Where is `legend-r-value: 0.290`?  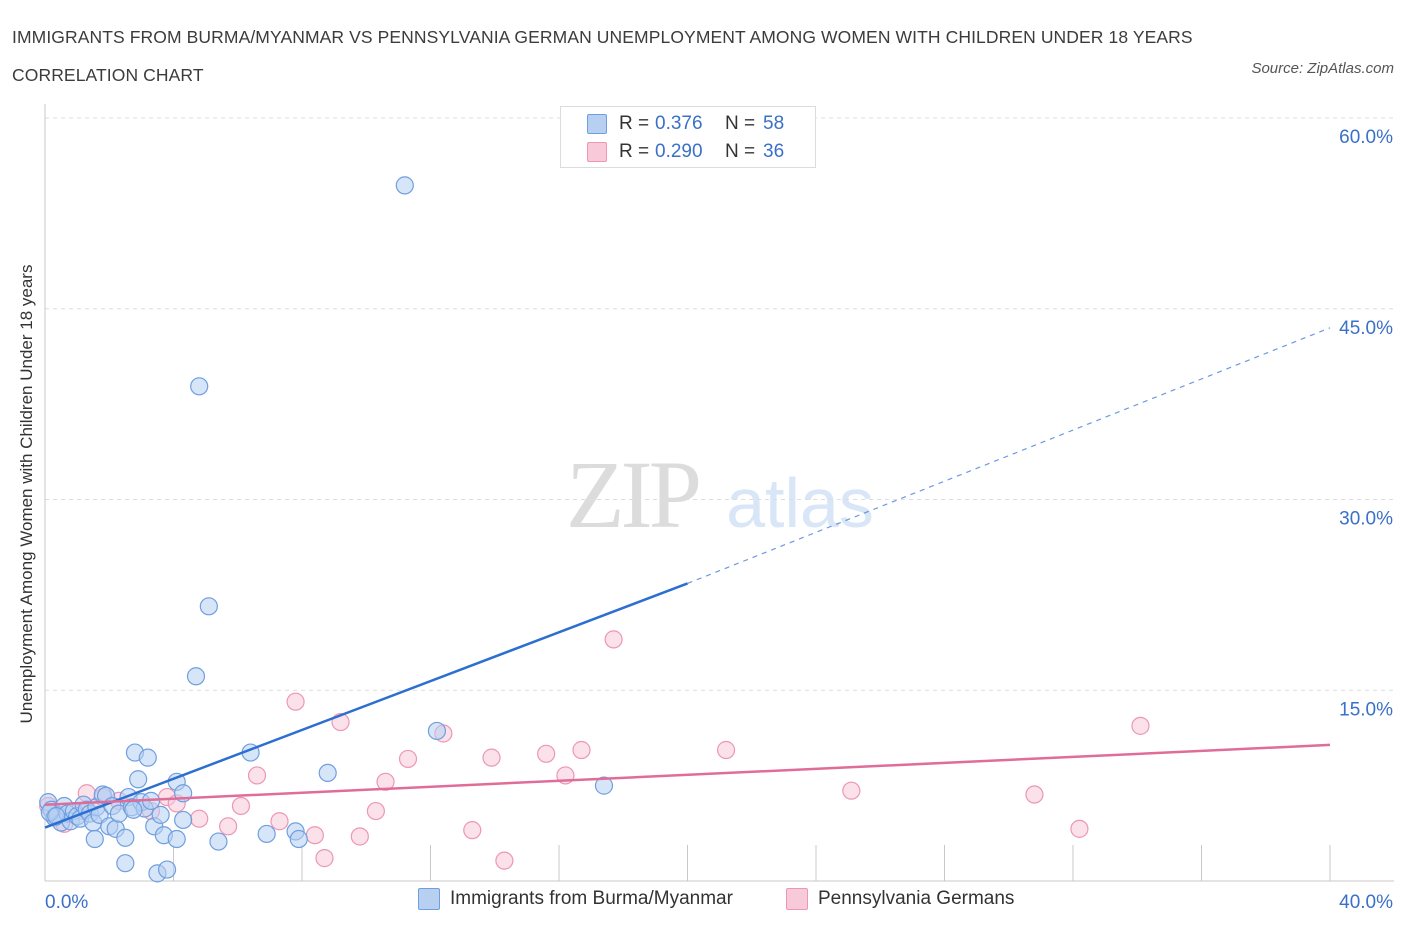
legend-r-value: 0.290 is located at coordinates (679, 151).